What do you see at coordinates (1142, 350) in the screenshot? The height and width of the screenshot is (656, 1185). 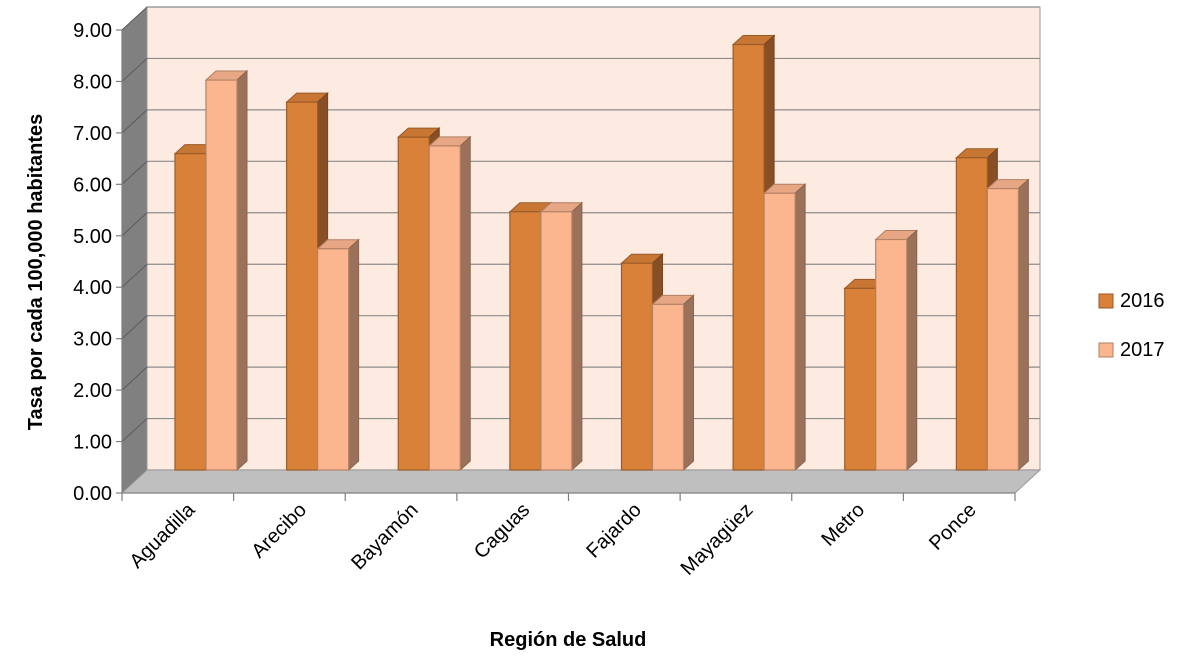 I see `legend-label-2017: 2017` at bounding box center [1142, 350].